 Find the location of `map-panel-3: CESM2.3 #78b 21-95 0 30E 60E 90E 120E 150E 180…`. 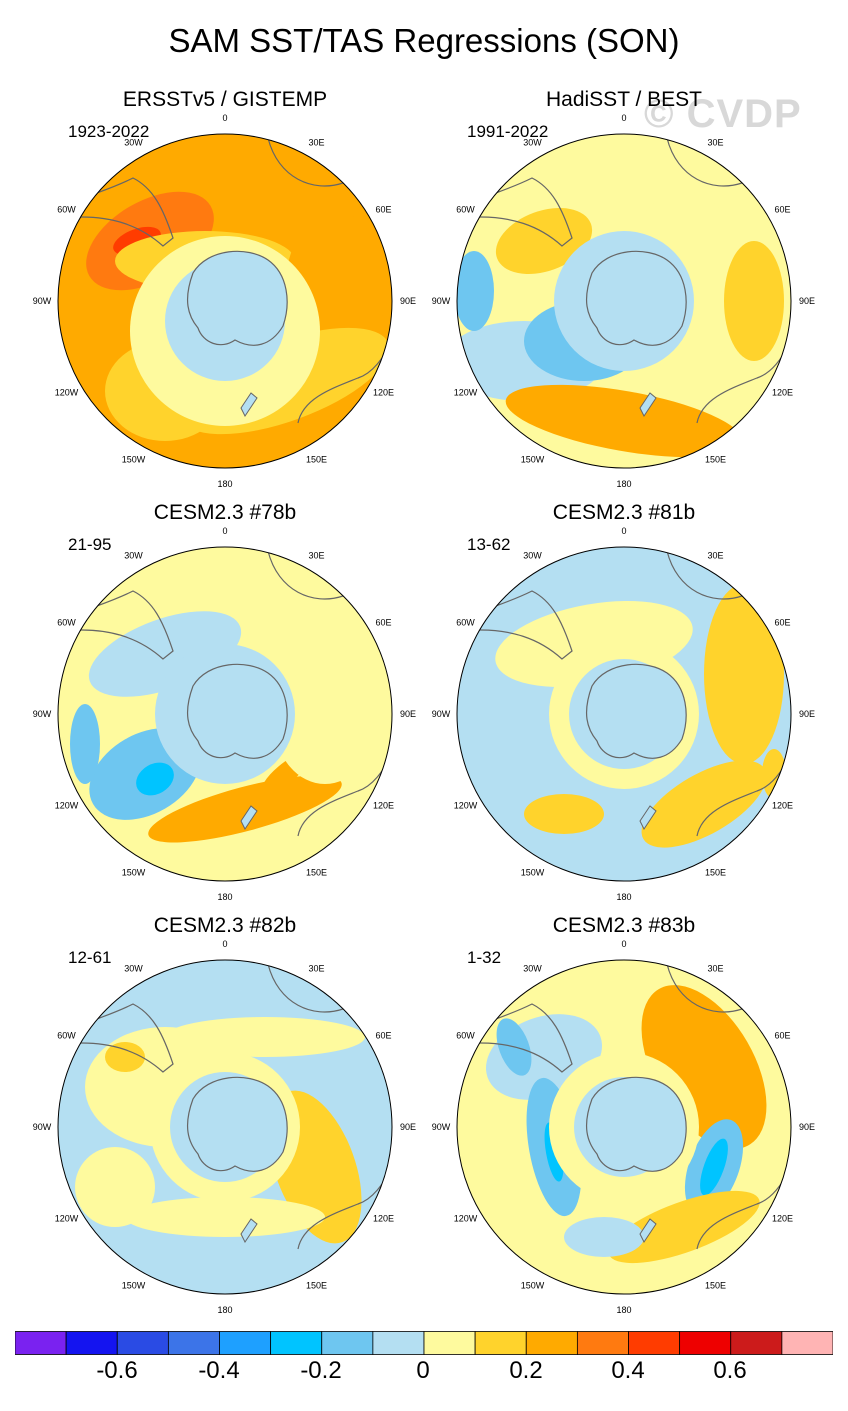

map-panel-3: CESM2.3 #78b 21-95 0 30E 60E 90E 120E 150E 180… is located at coordinates (225, 707).